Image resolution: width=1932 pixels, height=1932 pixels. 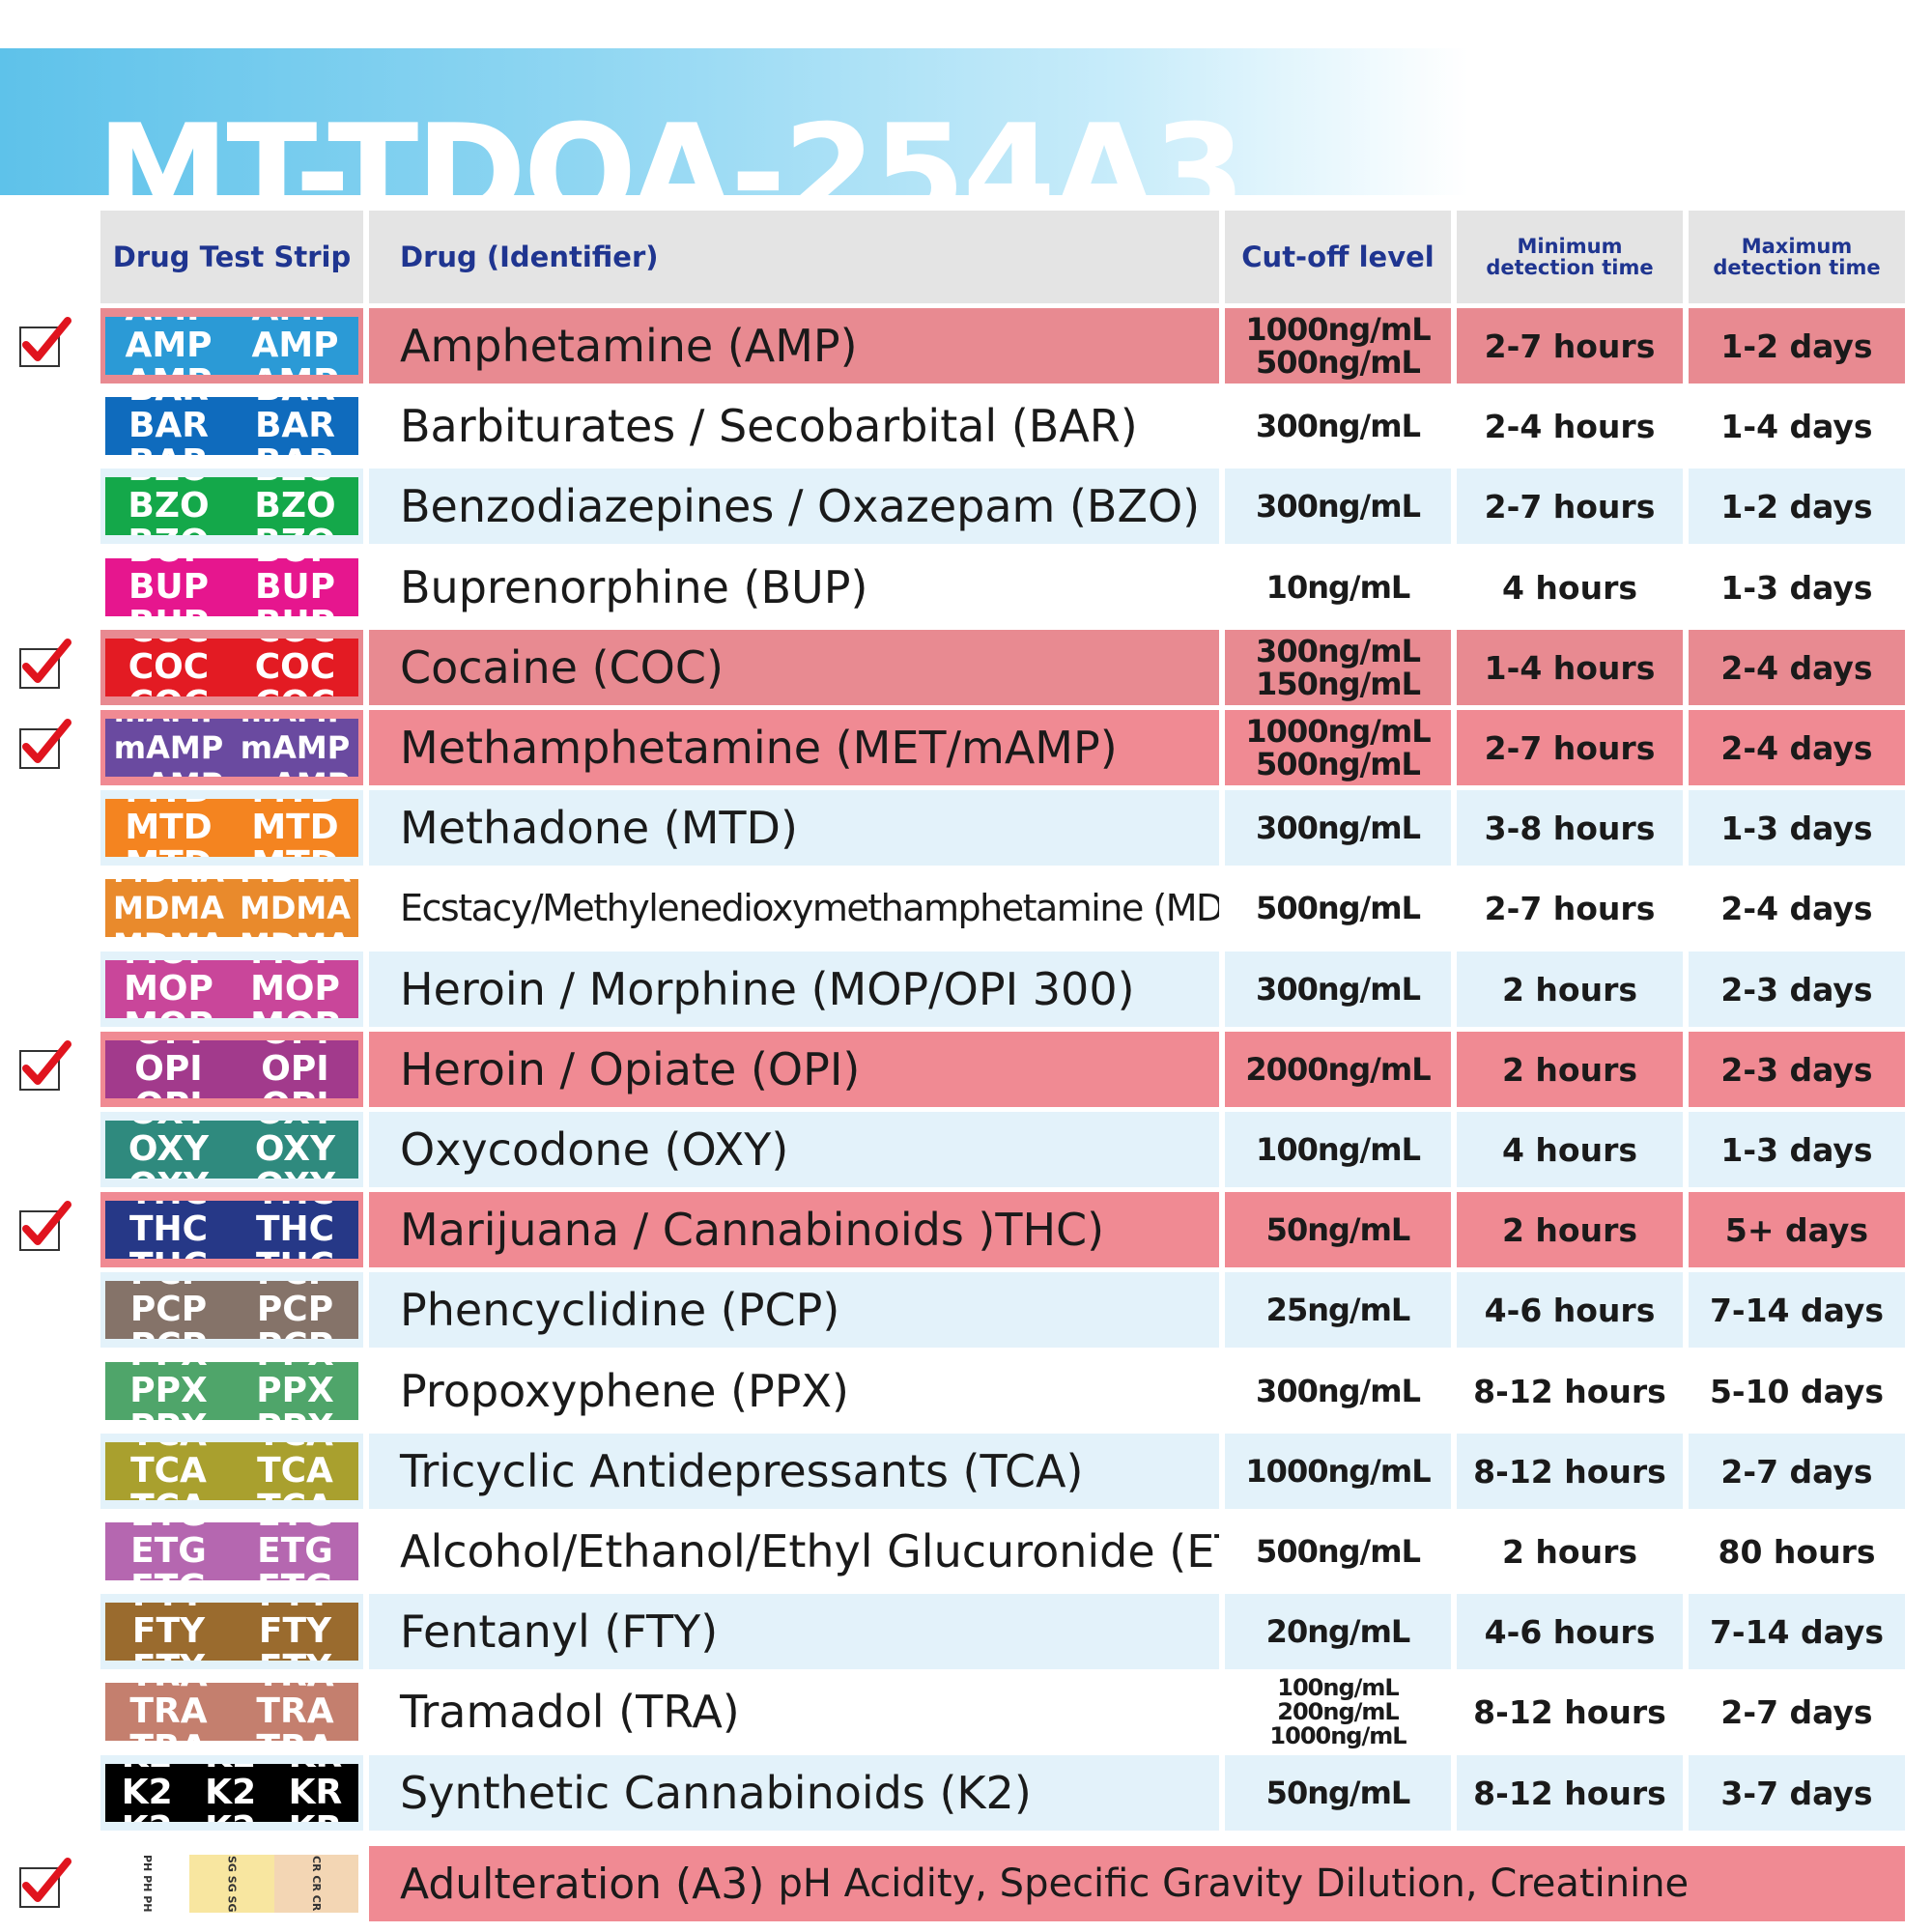 I want to click on cutoff-level: 2000ng/mL, so click(x=1338, y=1069).